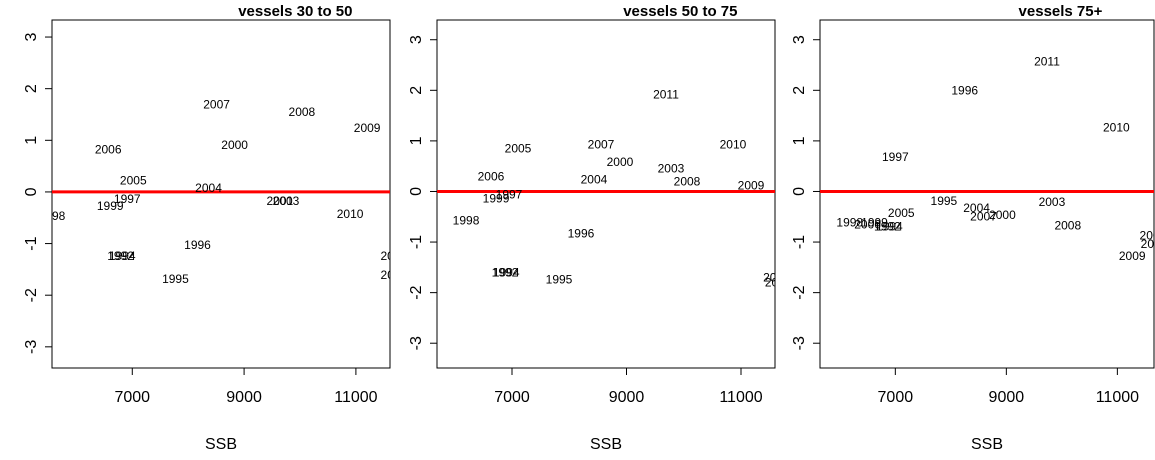 The height and width of the screenshot is (460, 1155). What do you see at coordinates (1061, 11) in the screenshot?
I see `chart-title: vessels 75+` at bounding box center [1061, 11].